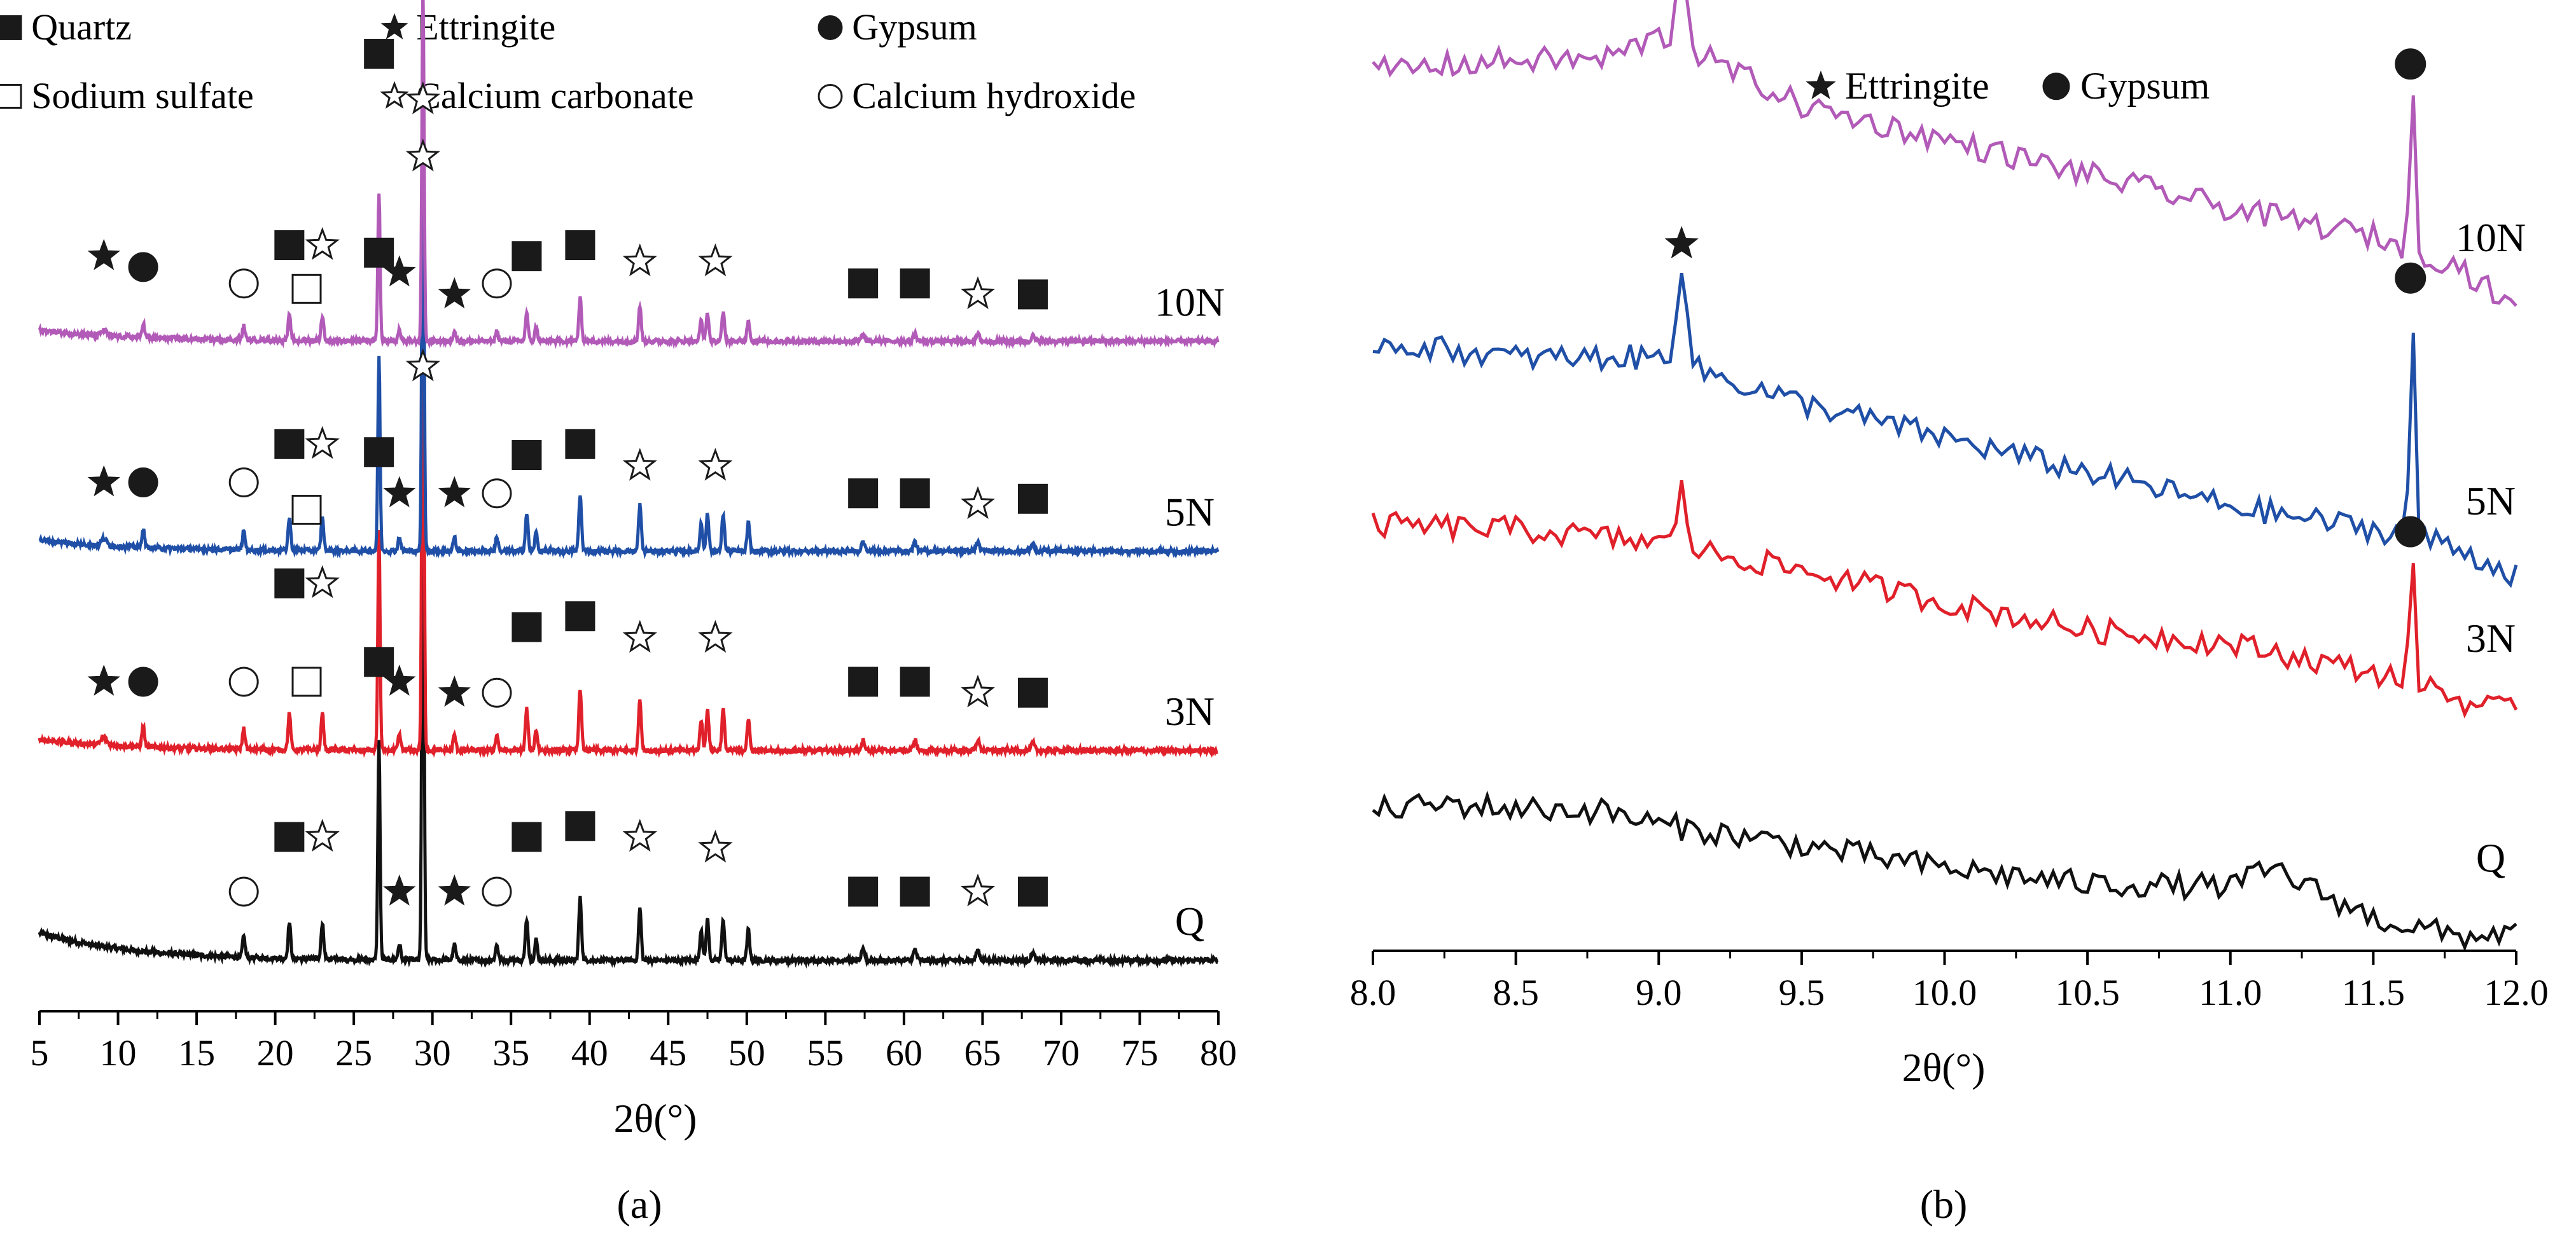 The width and height of the screenshot is (2576, 1244). What do you see at coordinates (1659, 992) in the screenshot?
I see `x-tick-label-b: 9.0` at bounding box center [1659, 992].